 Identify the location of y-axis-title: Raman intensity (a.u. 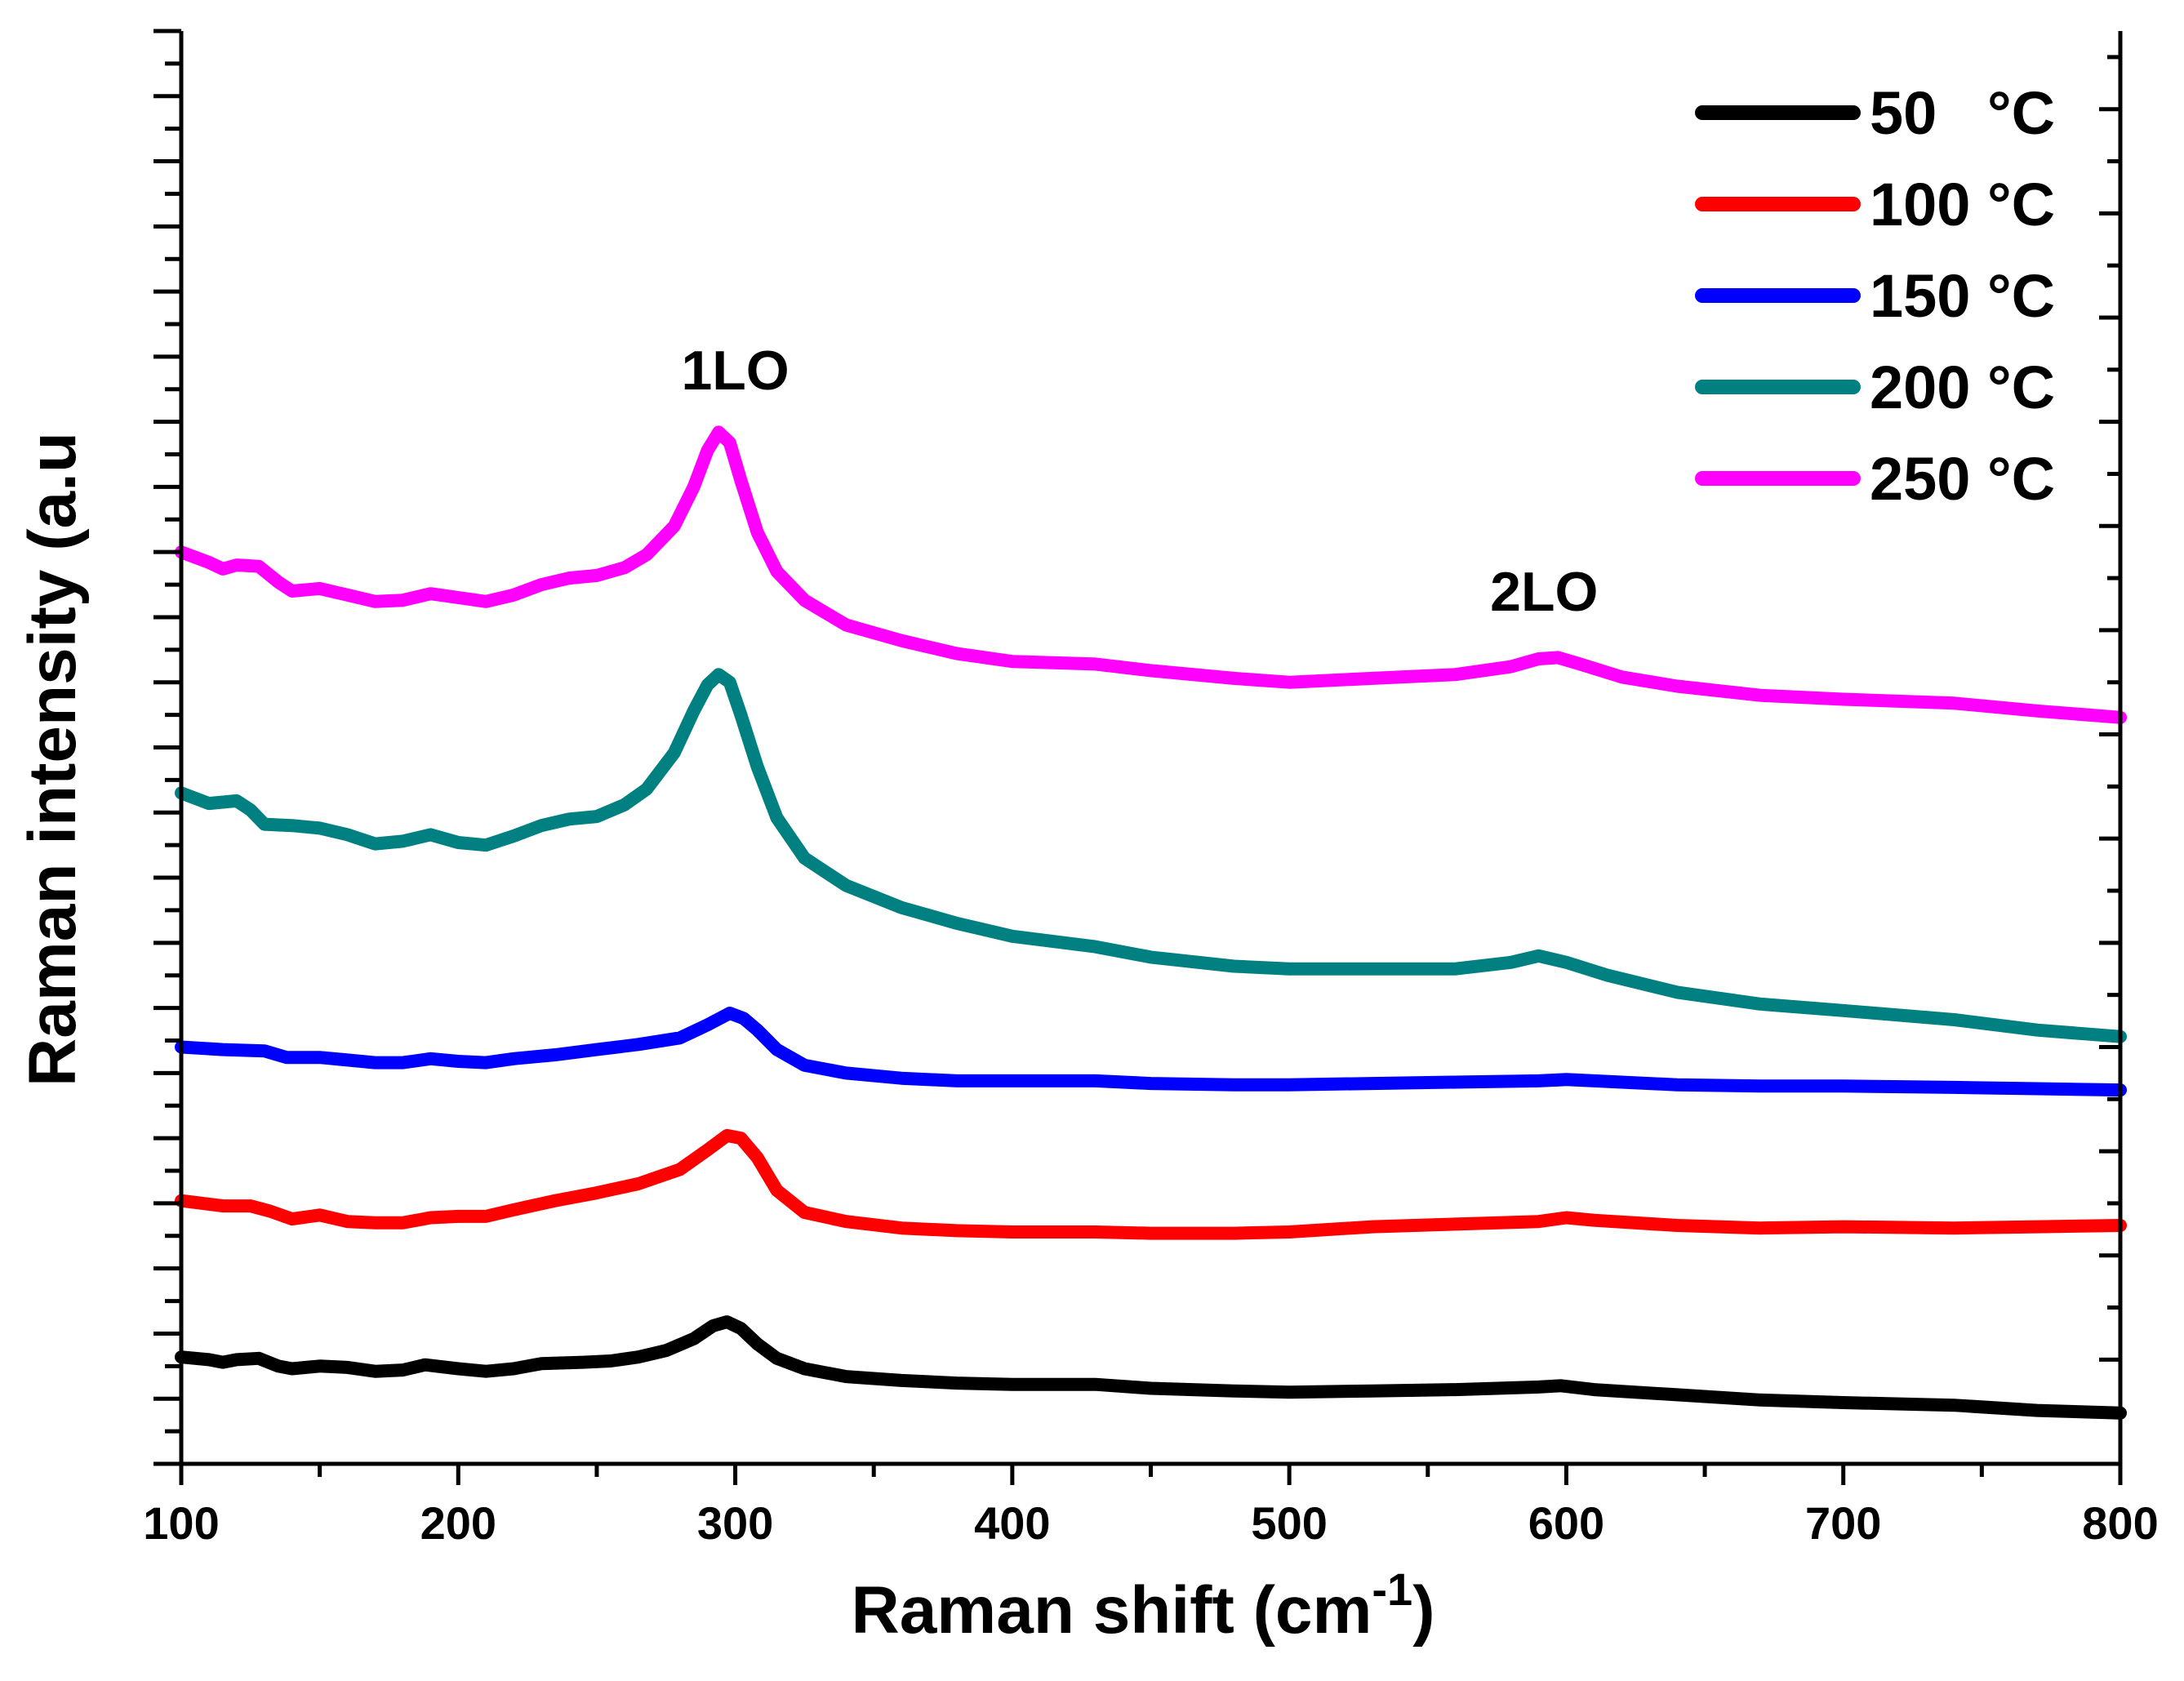
(53, 759).